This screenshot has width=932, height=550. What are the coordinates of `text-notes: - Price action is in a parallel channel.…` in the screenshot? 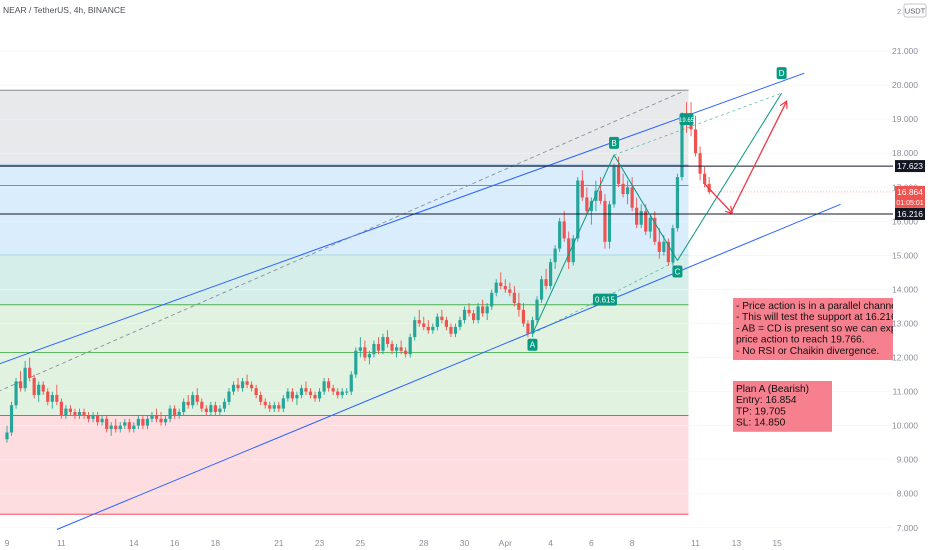 It's located at (821, 365).